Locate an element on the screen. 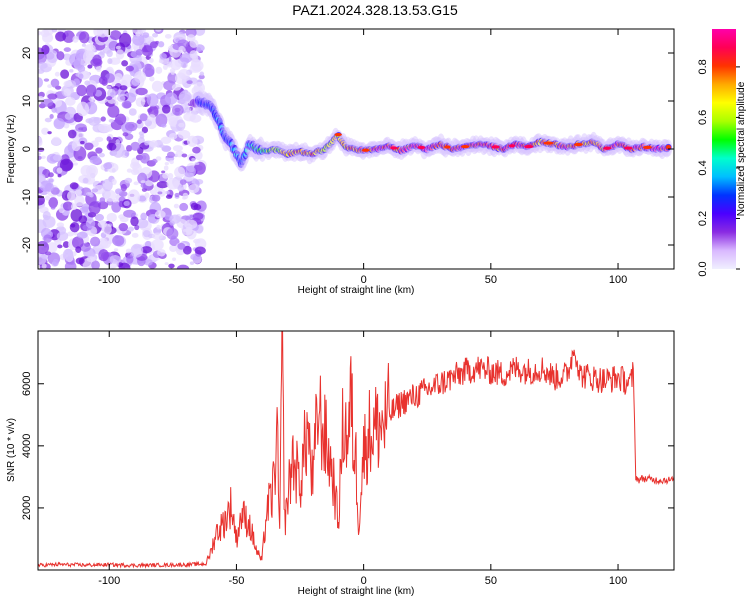  colorbar-tick-label: 0.4 is located at coordinates (703, 167).